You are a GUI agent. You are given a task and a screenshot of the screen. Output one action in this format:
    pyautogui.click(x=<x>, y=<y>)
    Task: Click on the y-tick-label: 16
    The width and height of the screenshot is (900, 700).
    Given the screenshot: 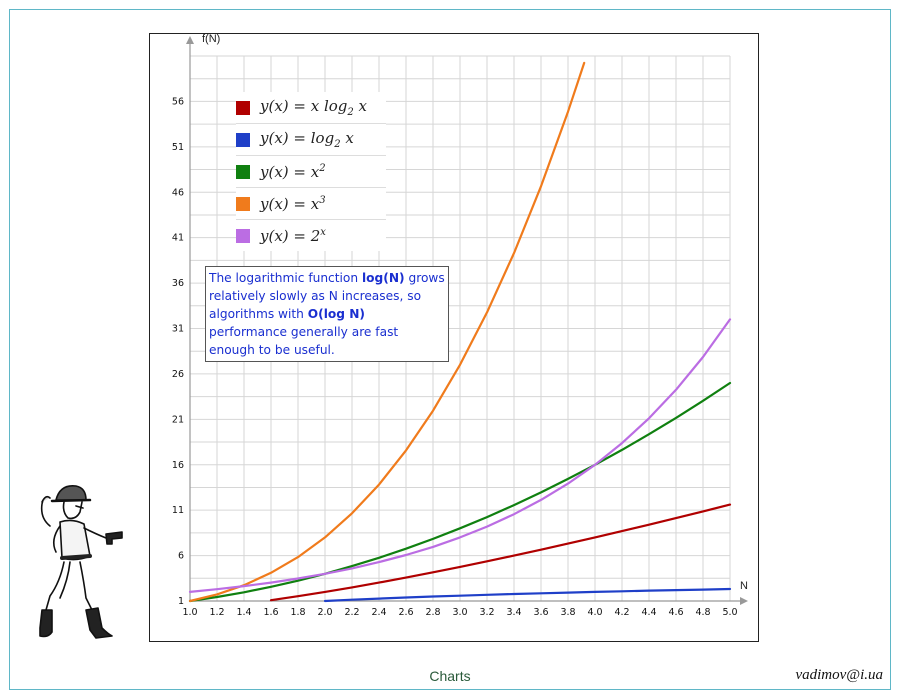 What is the action you would take?
    pyautogui.click(x=178, y=465)
    